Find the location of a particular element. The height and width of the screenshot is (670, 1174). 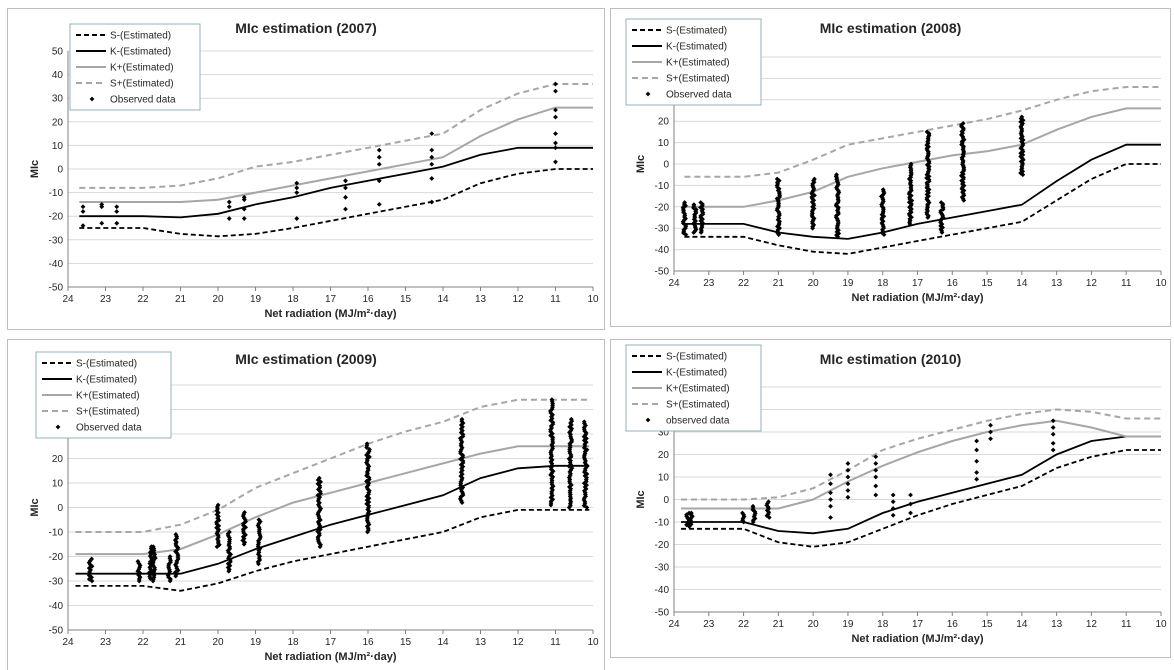

y-tick-label: -20 is located at coordinates (662, 207).